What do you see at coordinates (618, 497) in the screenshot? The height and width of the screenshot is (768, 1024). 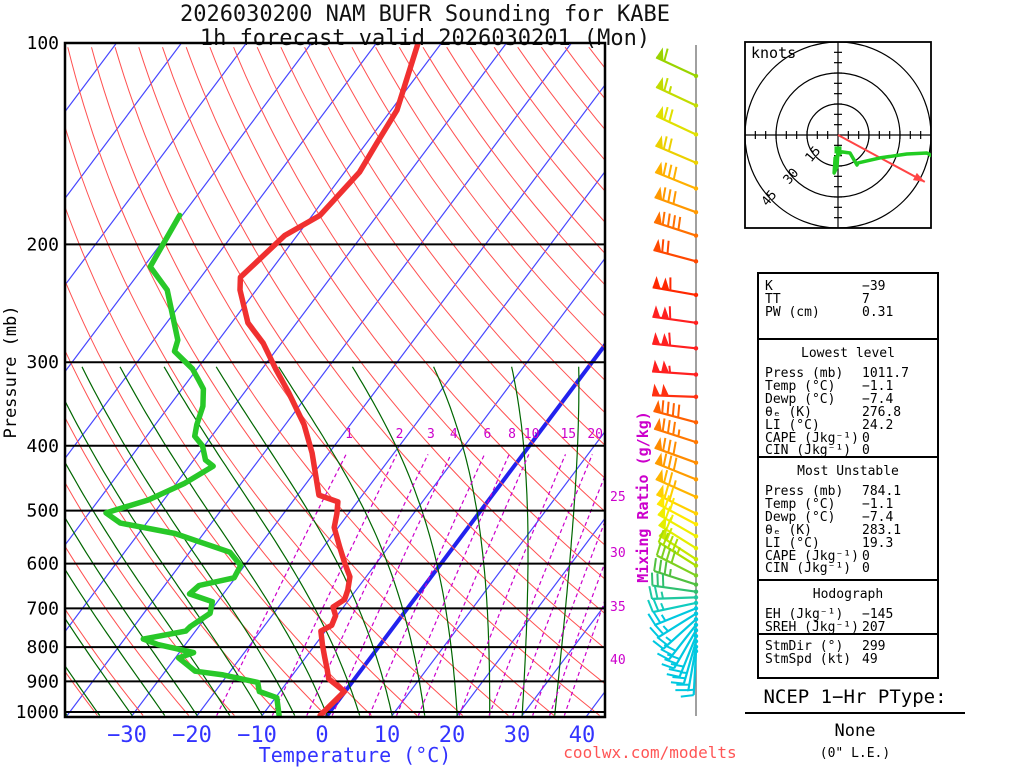 I see `svg-text: 25` at bounding box center [618, 497].